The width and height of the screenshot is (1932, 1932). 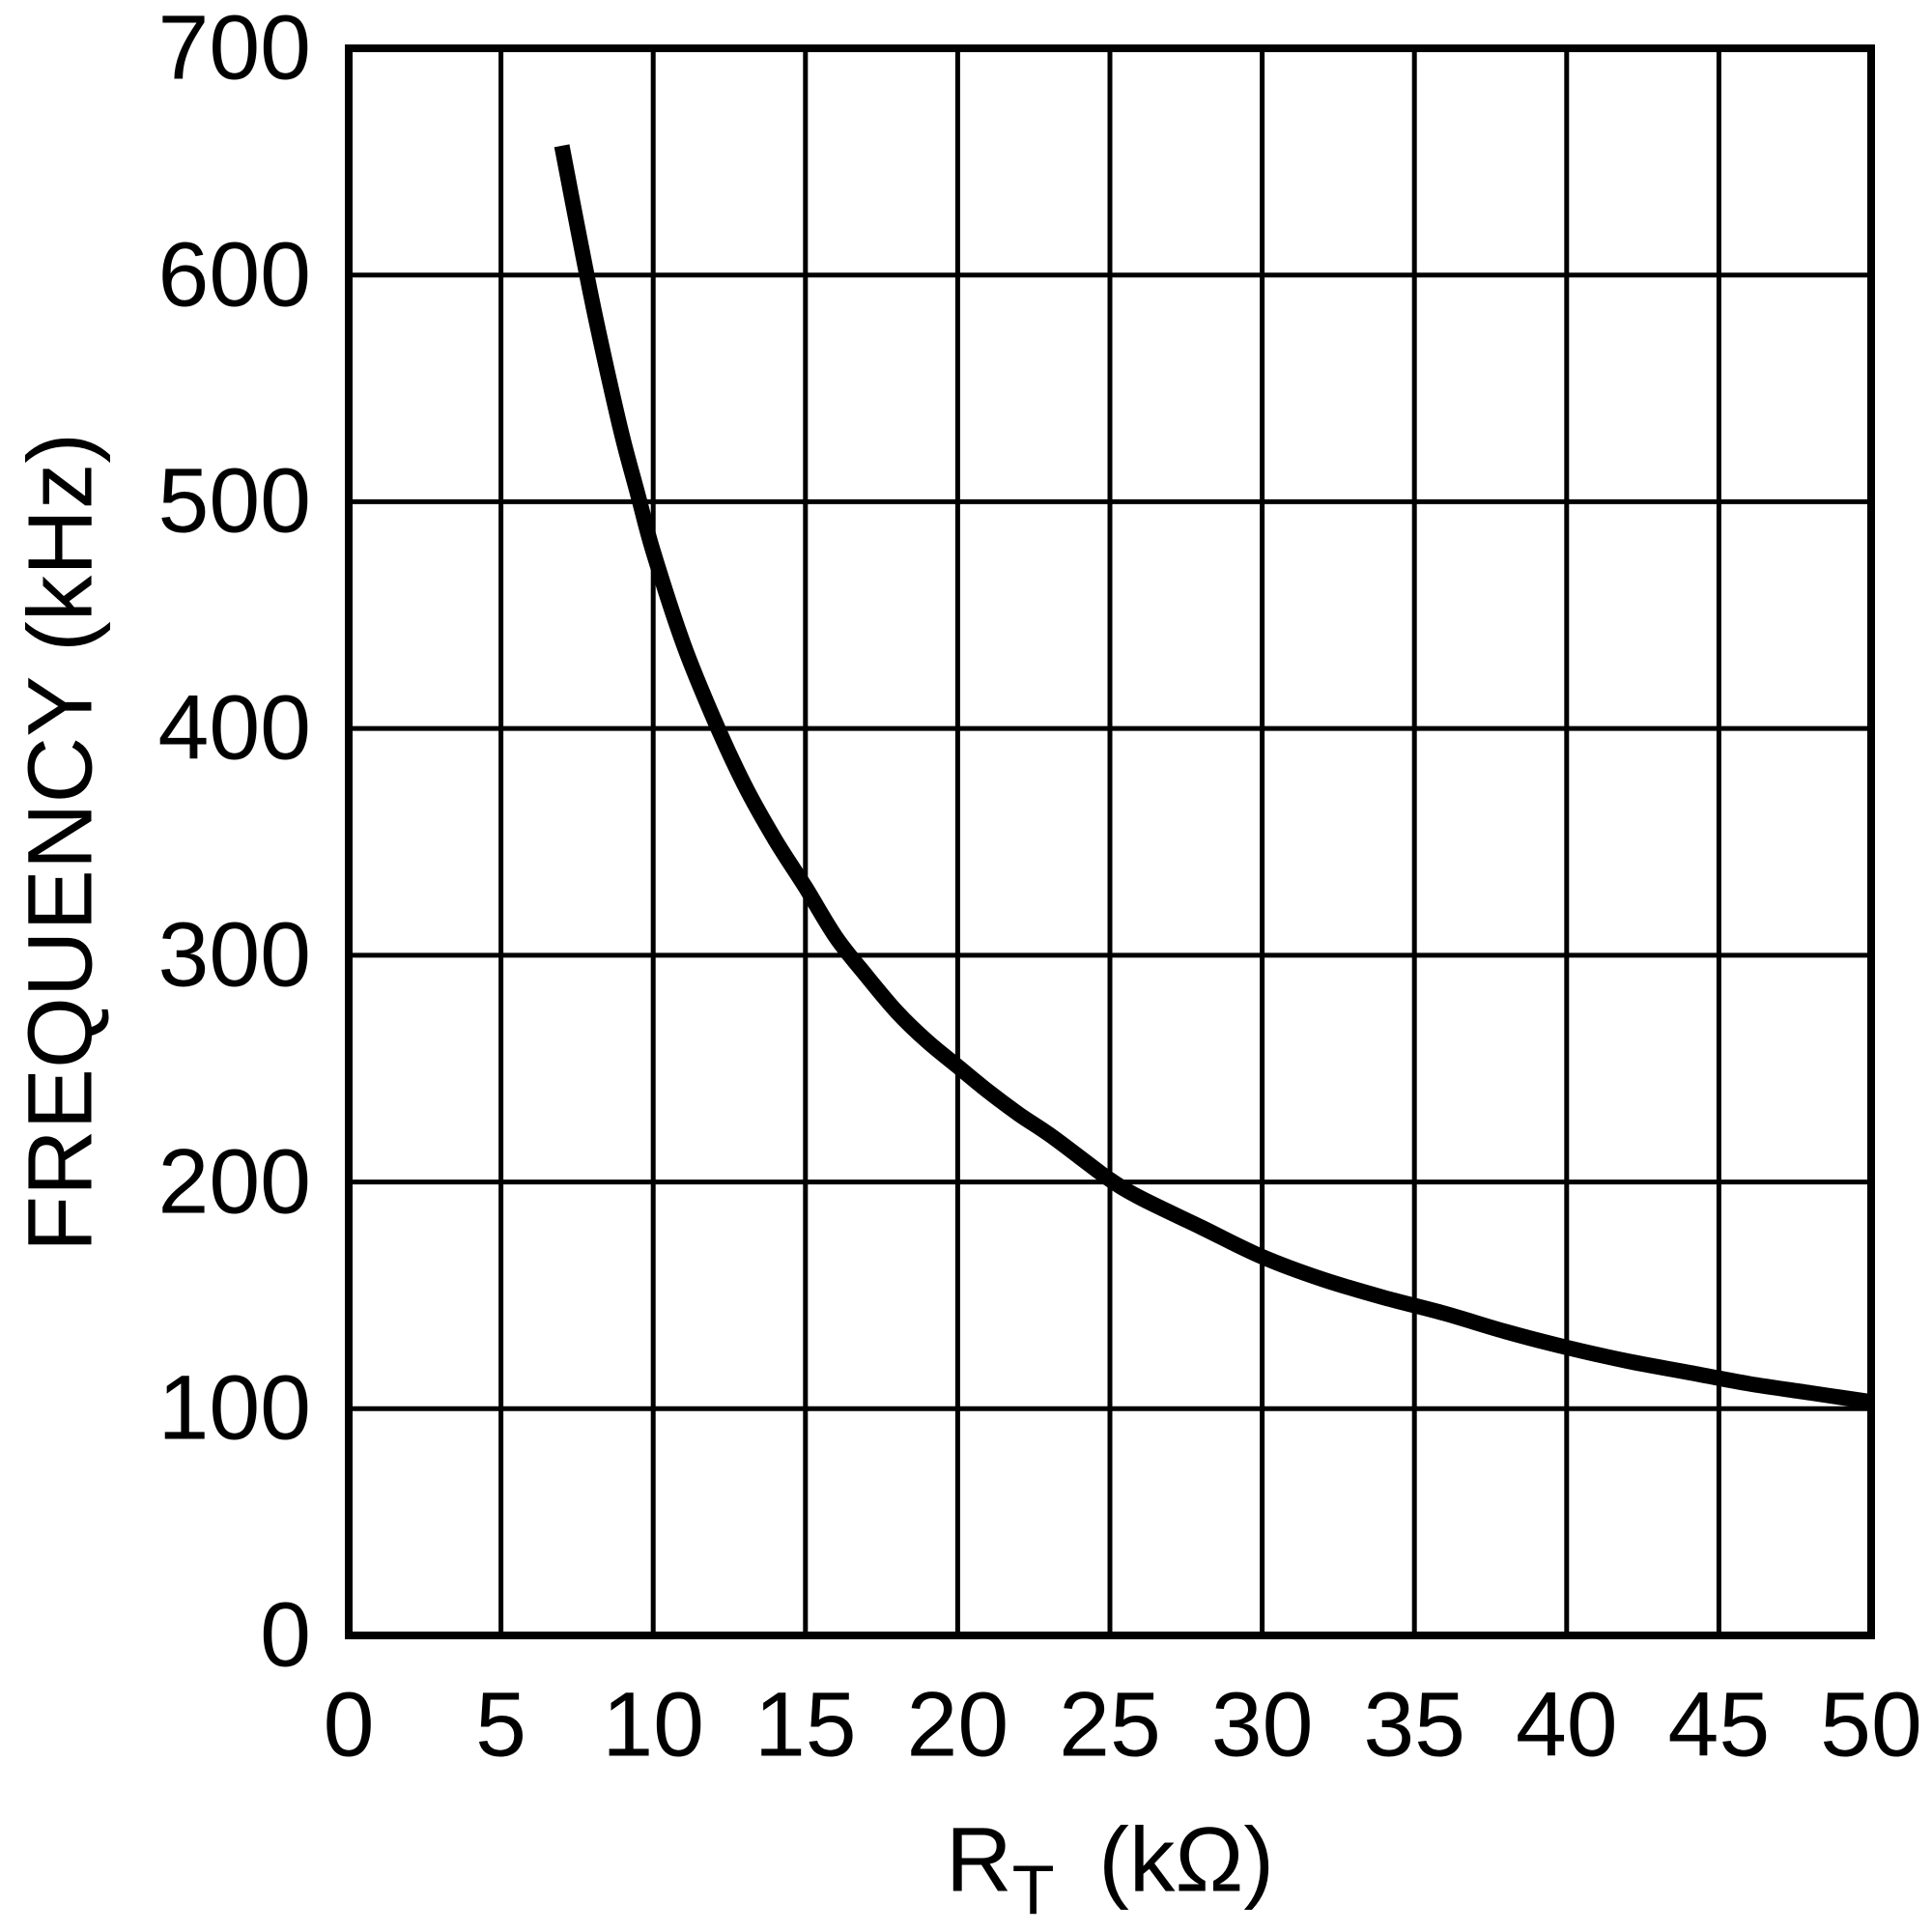 What do you see at coordinates (653, 1724) in the screenshot?
I see `x-tick-label-10: 10` at bounding box center [653, 1724].